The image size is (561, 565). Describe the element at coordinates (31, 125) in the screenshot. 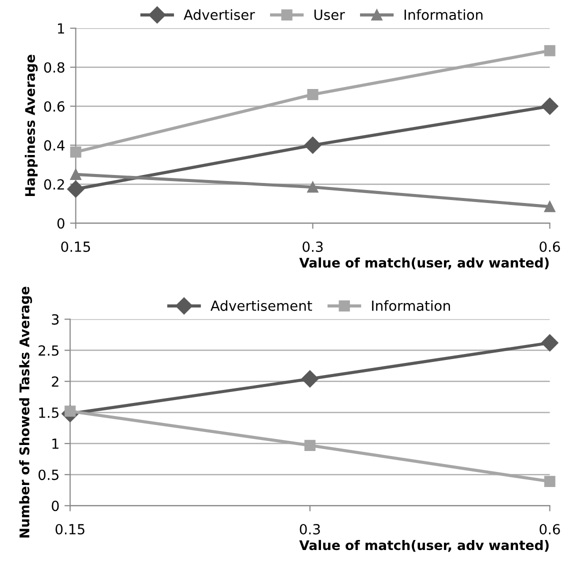

I see `y-axis-title: Happiness Average` at that location.